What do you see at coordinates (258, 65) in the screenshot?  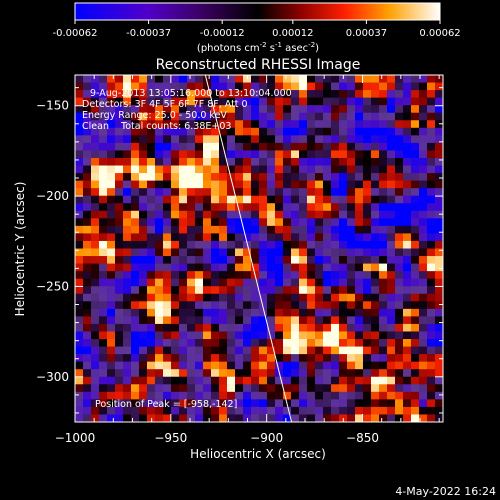 I see `chart-title: Reconstructed RHESSI Image` at bounding box center [258, 65].